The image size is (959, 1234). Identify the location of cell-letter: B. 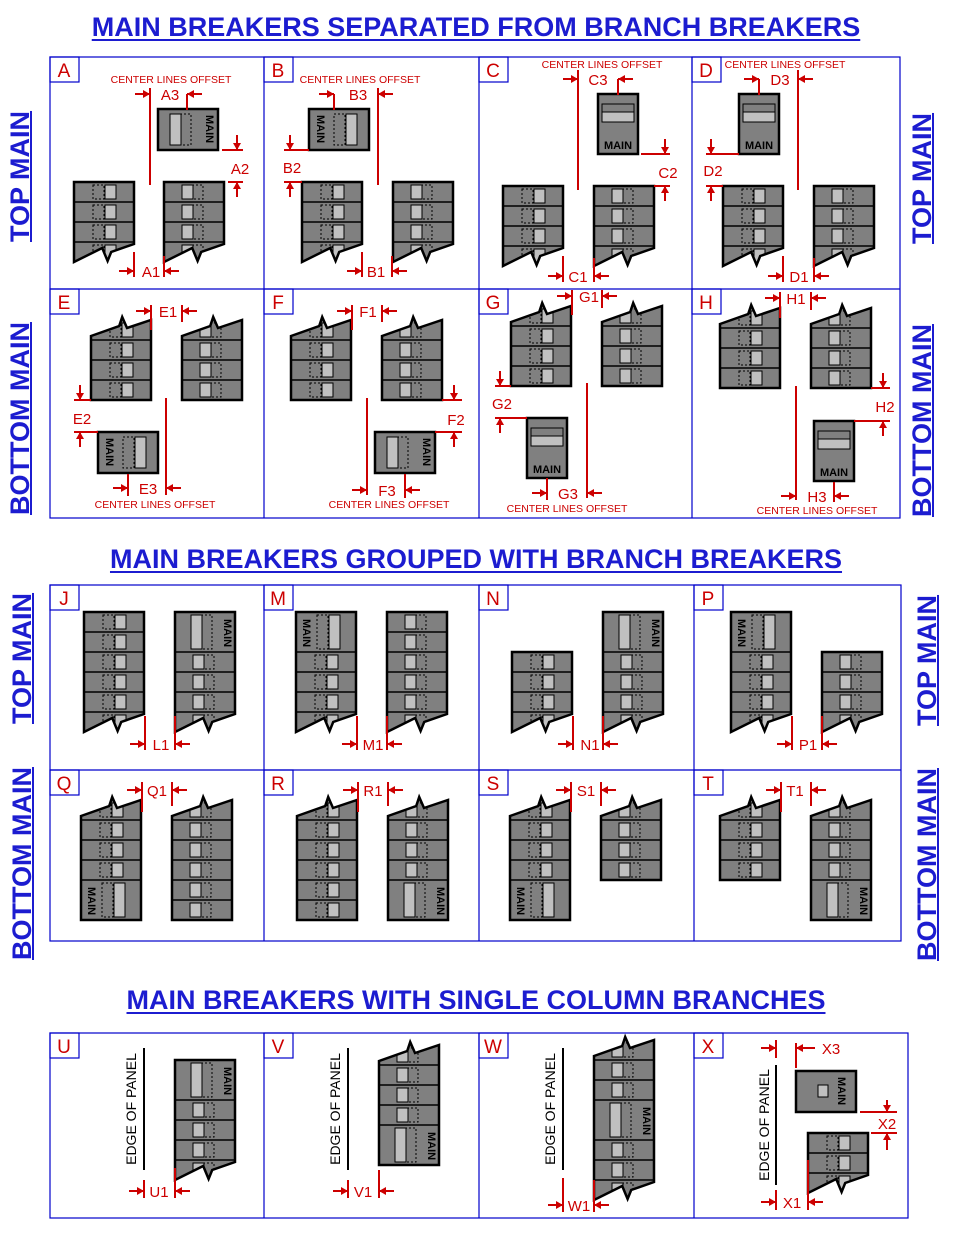
(278, 71).